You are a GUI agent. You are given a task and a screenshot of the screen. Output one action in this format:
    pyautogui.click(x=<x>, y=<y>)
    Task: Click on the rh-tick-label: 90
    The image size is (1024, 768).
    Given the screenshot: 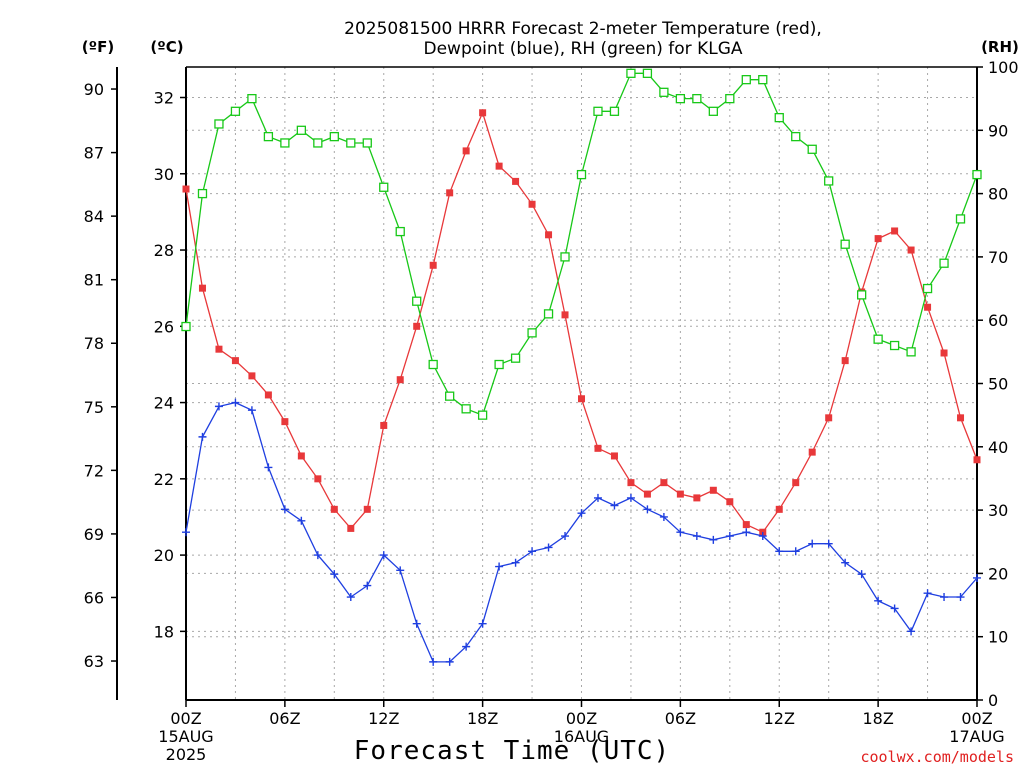 What is the action you would take?
    pyautogui.click(x=998, y=130)
    